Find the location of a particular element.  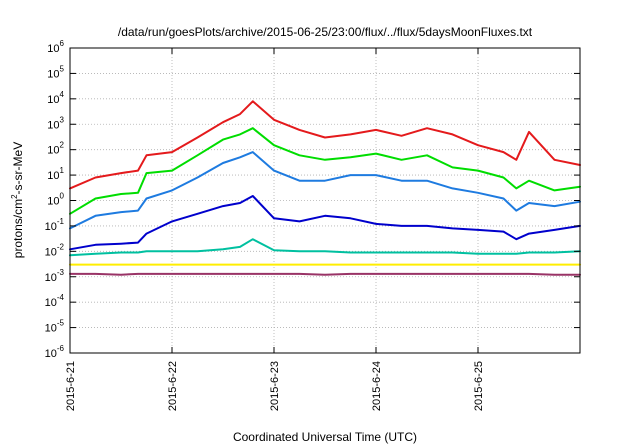

y-tick-label: 10⁻⁴ is located at coordinates (55, 301).